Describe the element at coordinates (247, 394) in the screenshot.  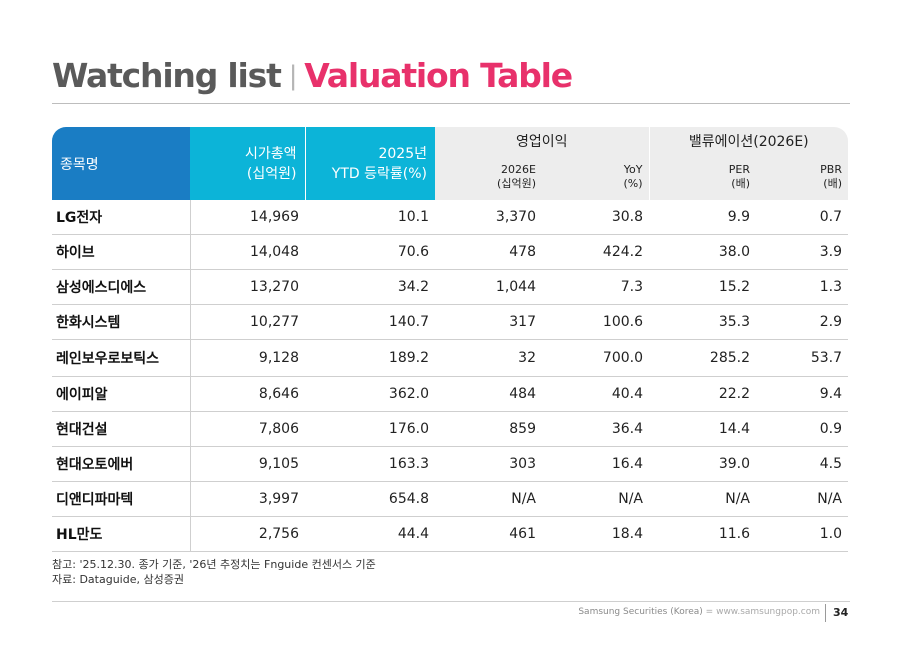
I see `cell-market-cap: 8,646` at that location.